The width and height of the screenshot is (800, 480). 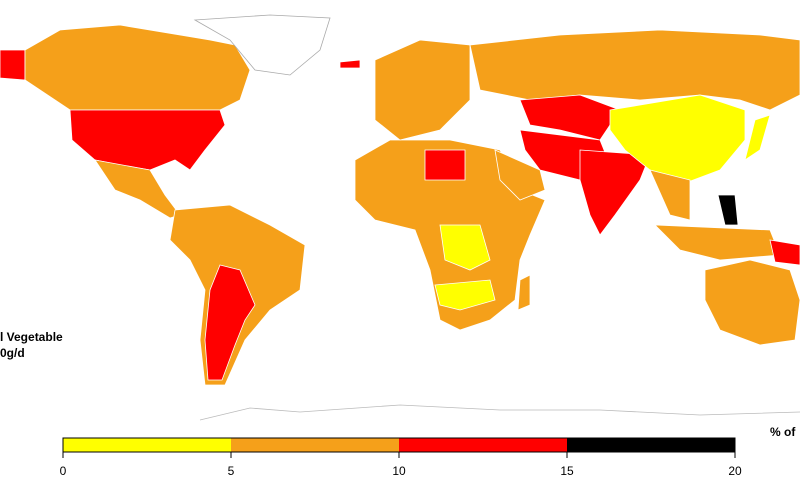 What do you see at coordinates (147, 140) in the screenshot?
I see `usa` at bounding box center [147, 140].